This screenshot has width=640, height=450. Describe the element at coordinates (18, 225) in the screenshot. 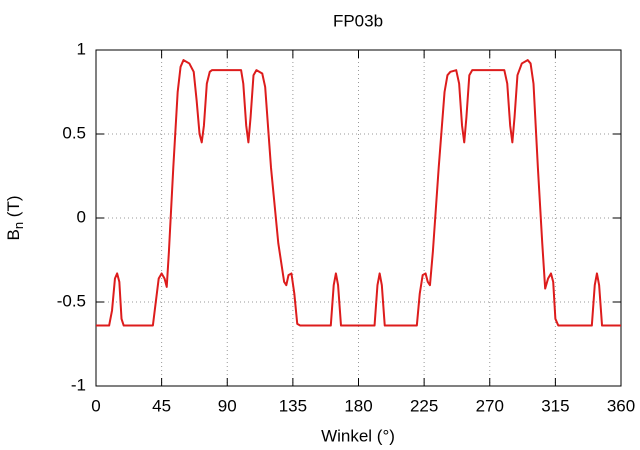

I see `y-label-sub: n` at that location.